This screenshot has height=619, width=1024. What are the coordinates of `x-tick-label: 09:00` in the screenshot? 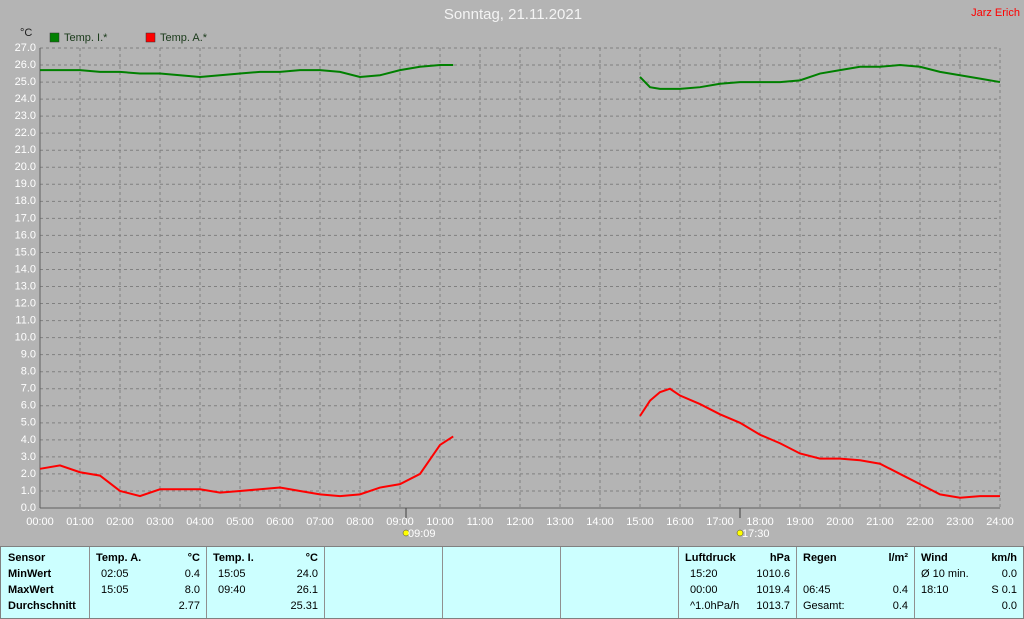 It's located at (400, 522).